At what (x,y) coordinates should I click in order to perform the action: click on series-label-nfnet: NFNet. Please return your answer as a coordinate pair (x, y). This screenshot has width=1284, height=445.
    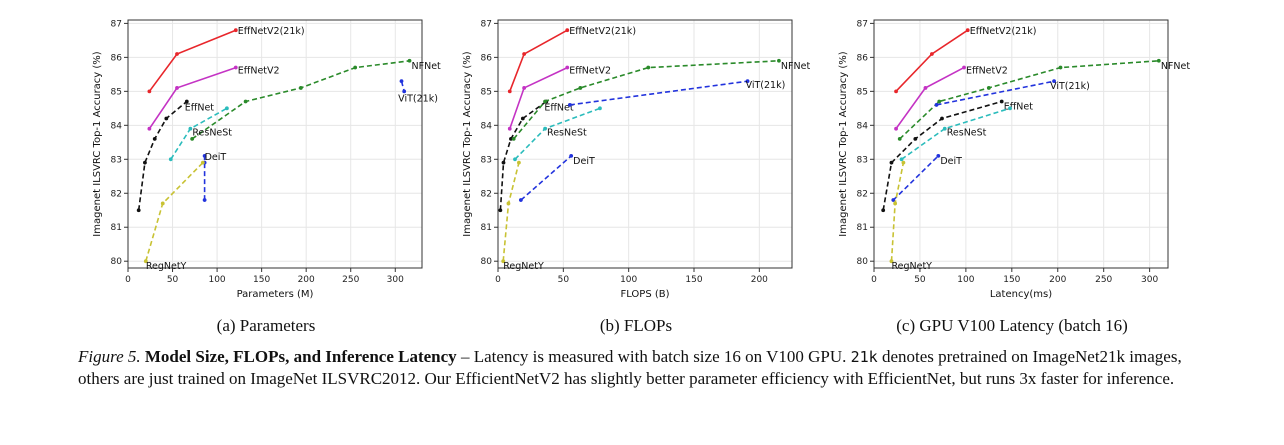
    Looking at the image, I should click on (427, 66).